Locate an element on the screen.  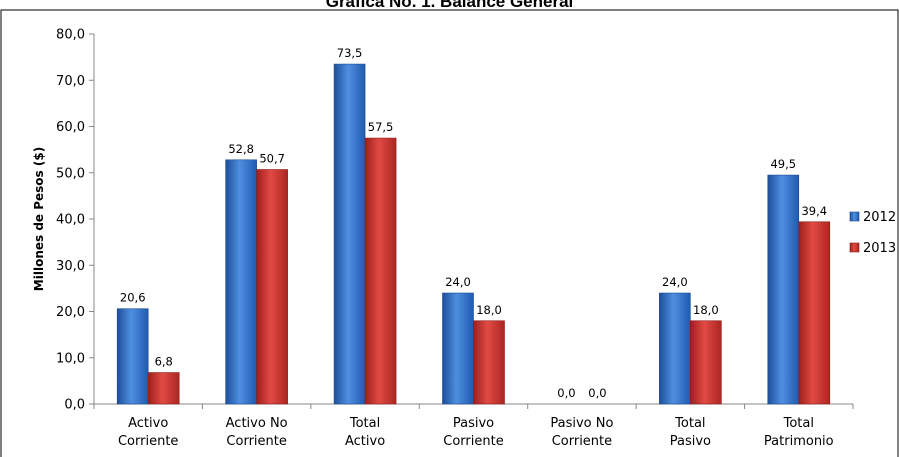
y-tick-label: 80,0 is located at coordinates (70, 35).